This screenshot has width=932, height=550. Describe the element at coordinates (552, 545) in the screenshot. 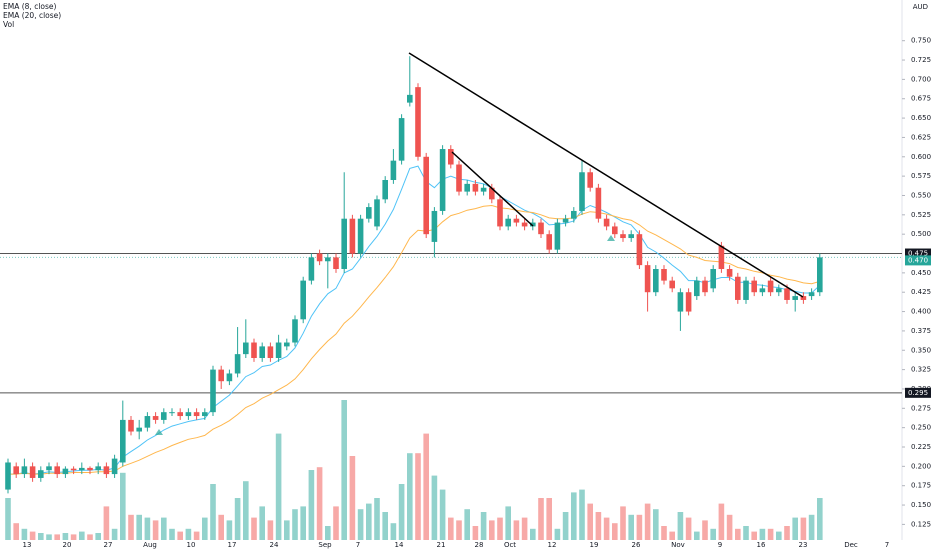

I see `x-tick-label: 12` at that location.